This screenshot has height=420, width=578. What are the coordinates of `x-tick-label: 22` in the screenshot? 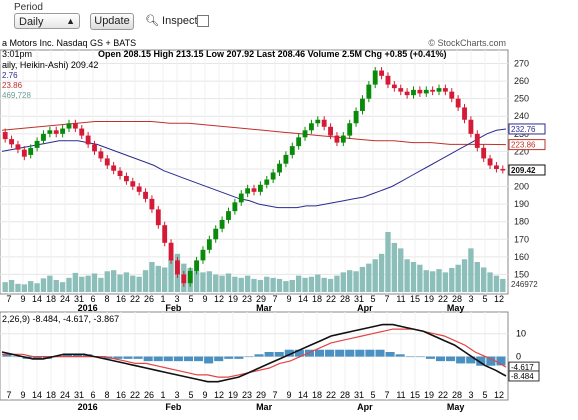 It's located at (135, 299).